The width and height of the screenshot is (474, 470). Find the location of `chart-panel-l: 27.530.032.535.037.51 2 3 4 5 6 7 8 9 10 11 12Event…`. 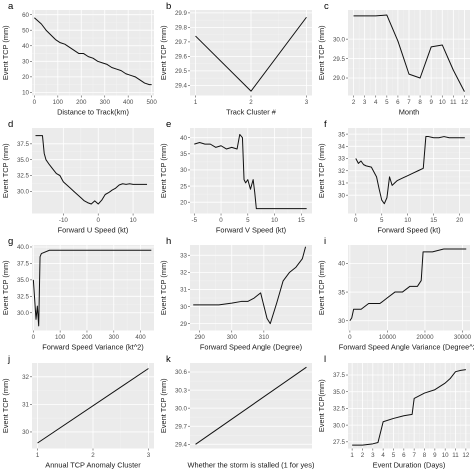

chart-panel-l: 27.530.032.535.037.51 2 3 4 5 6 7 8 9 10 11 12Event… is located at coordinates (393, 411).